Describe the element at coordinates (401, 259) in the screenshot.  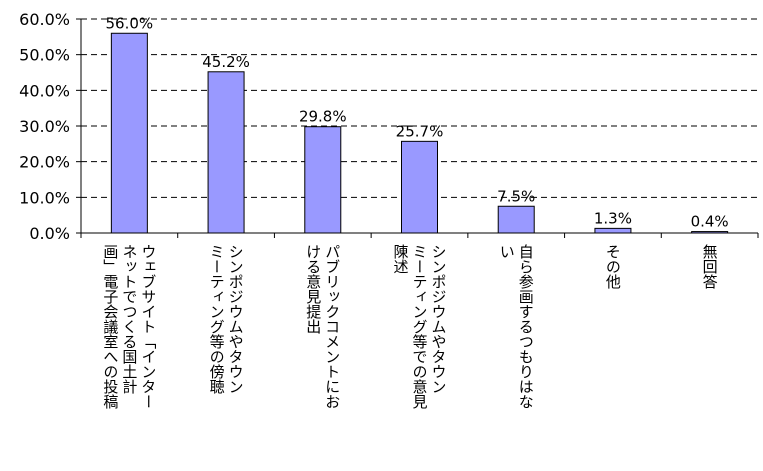
I see `category-label: 陳述` at that location.